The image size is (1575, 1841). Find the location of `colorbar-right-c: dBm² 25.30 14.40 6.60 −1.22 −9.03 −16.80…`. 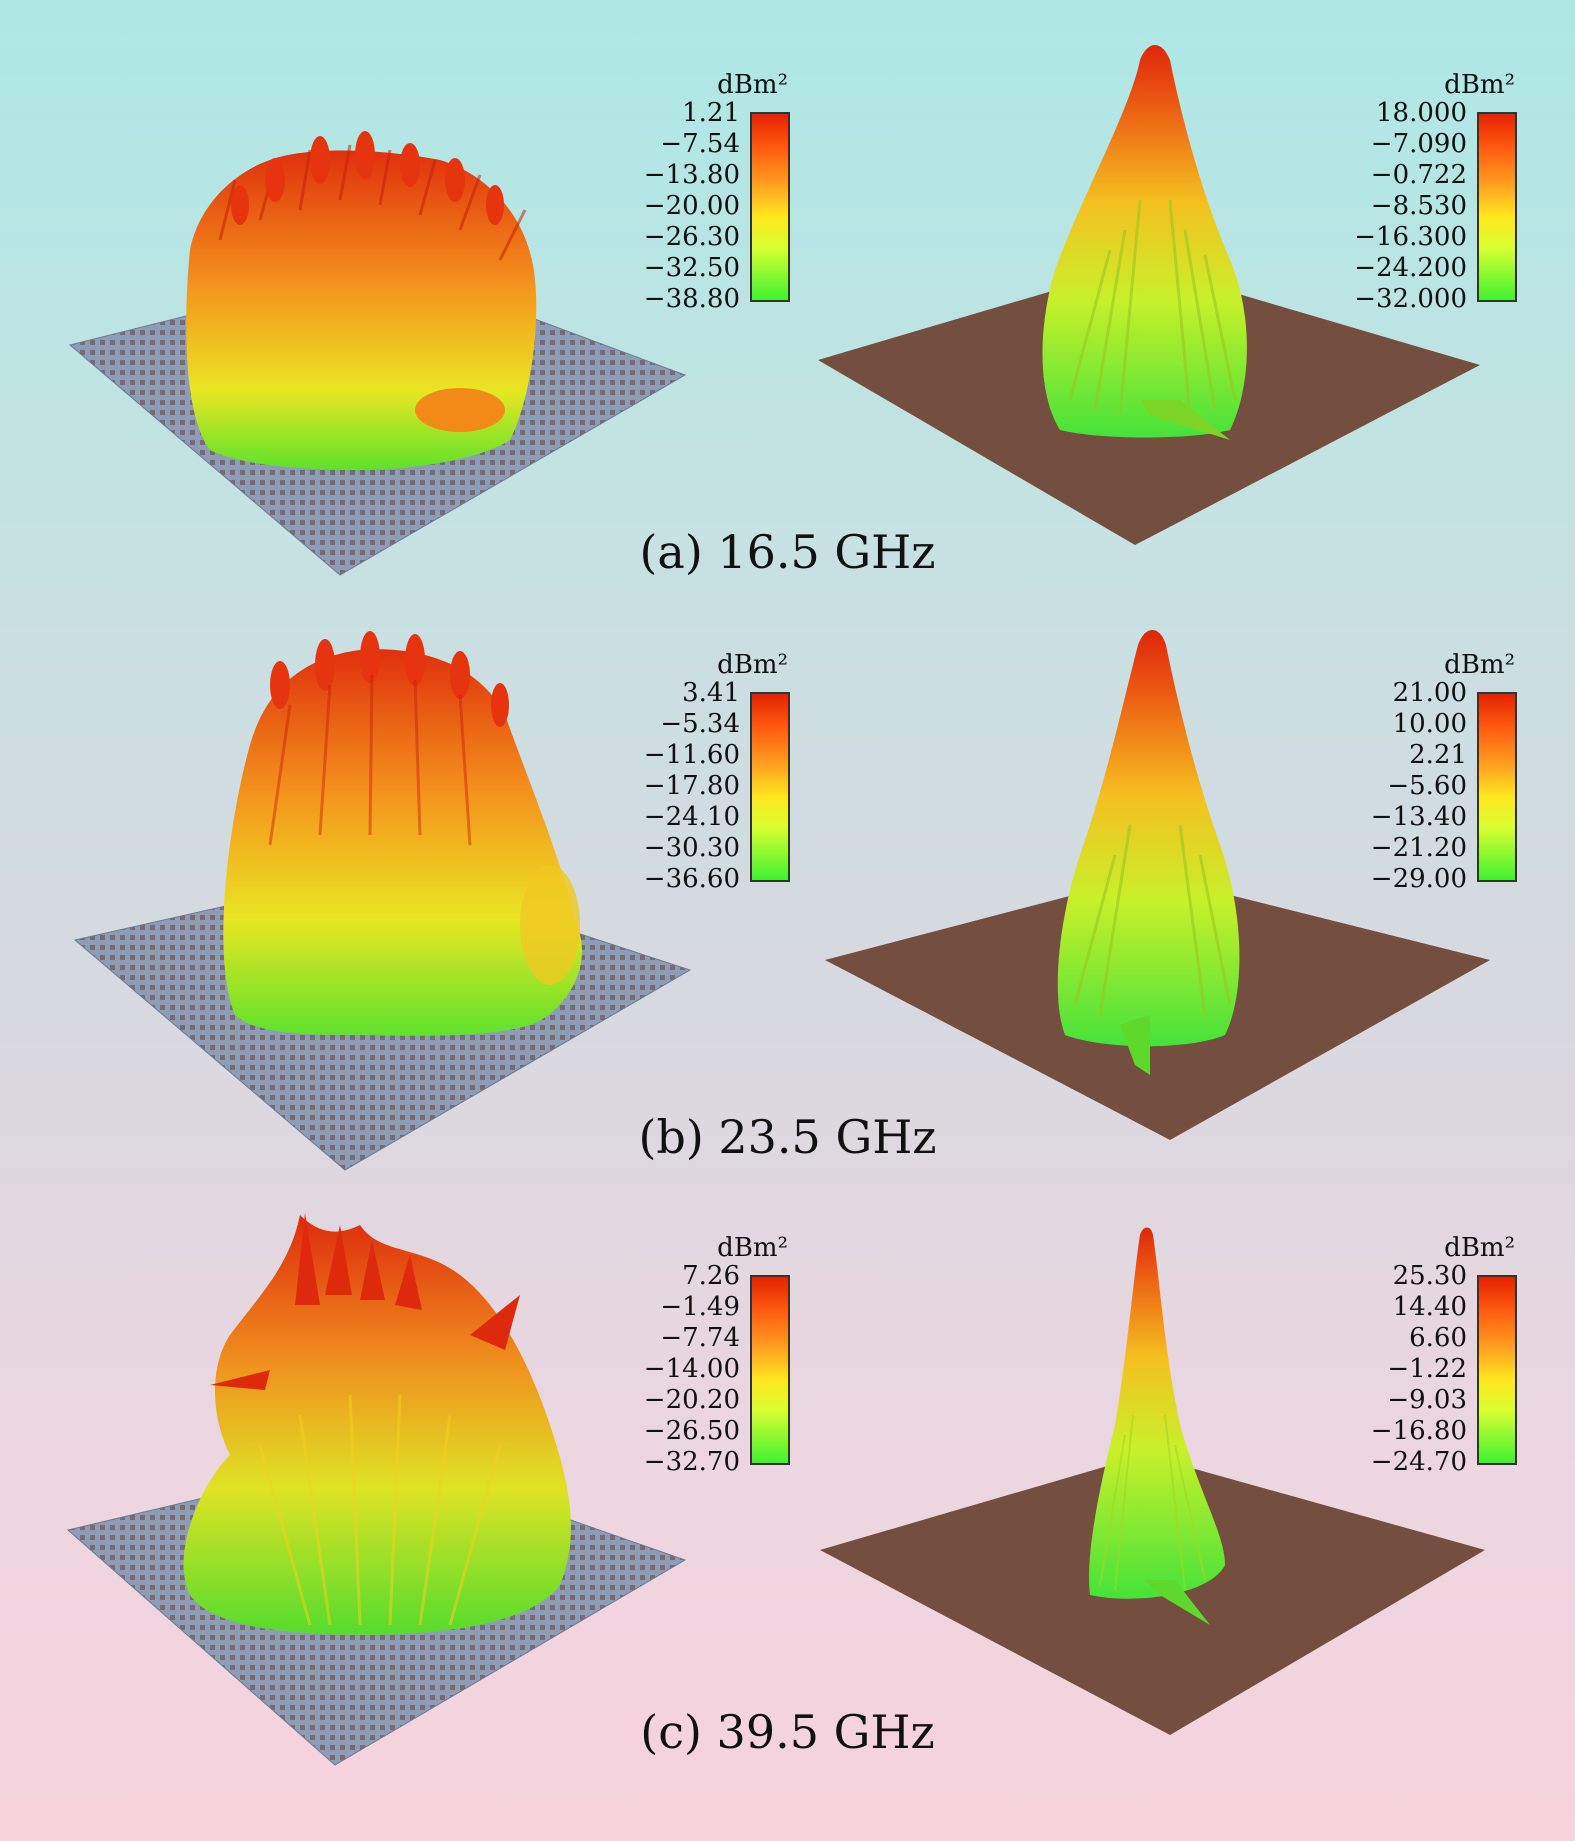

colorbar-right-c: dBm² 25.30 14.40 6.60 −1.22 −9.03 −16.80… is located at coordinates (1447, 1363).